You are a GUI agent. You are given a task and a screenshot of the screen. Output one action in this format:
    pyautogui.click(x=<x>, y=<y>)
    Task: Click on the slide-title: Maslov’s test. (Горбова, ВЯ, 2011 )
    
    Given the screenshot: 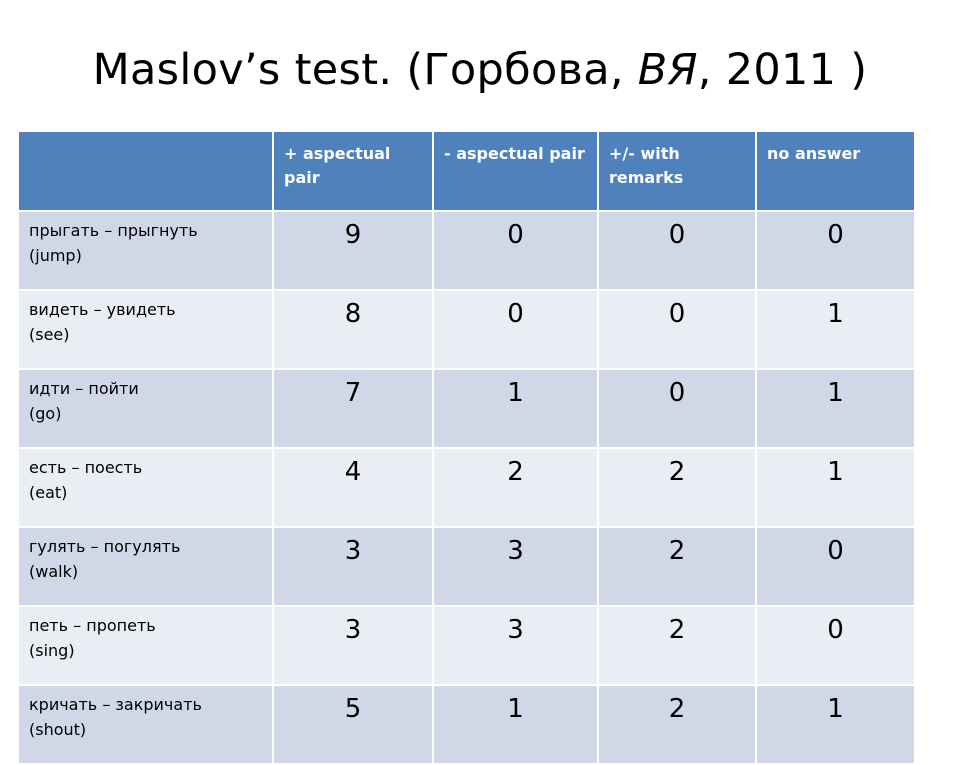 What is the action you would take?
    pyautogui.click(x=480, y=70)
    